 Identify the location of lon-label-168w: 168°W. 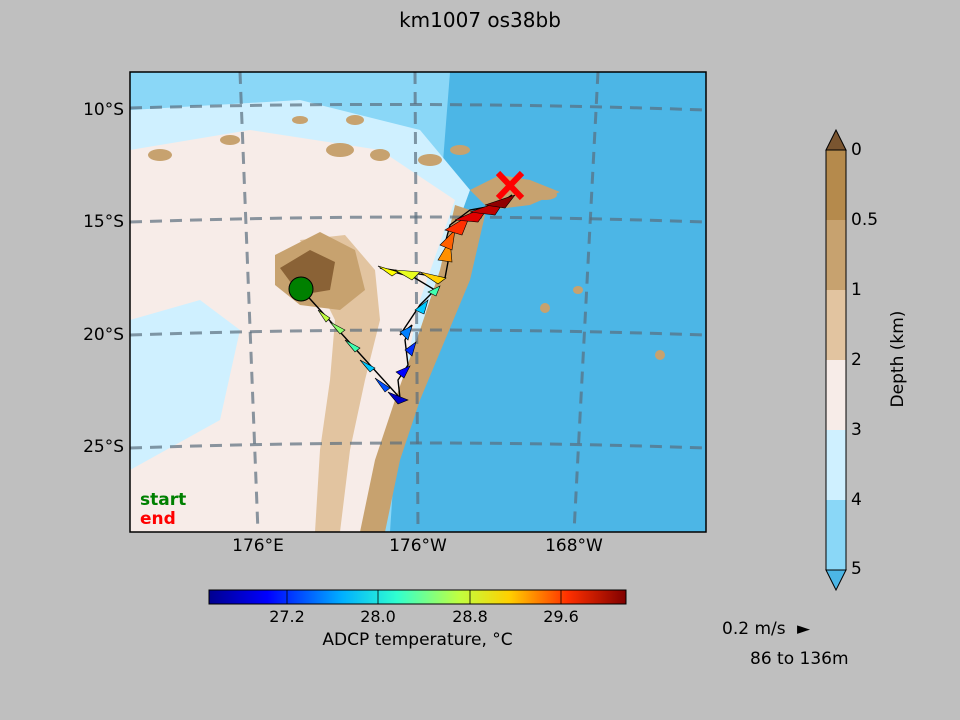
(574, 546).